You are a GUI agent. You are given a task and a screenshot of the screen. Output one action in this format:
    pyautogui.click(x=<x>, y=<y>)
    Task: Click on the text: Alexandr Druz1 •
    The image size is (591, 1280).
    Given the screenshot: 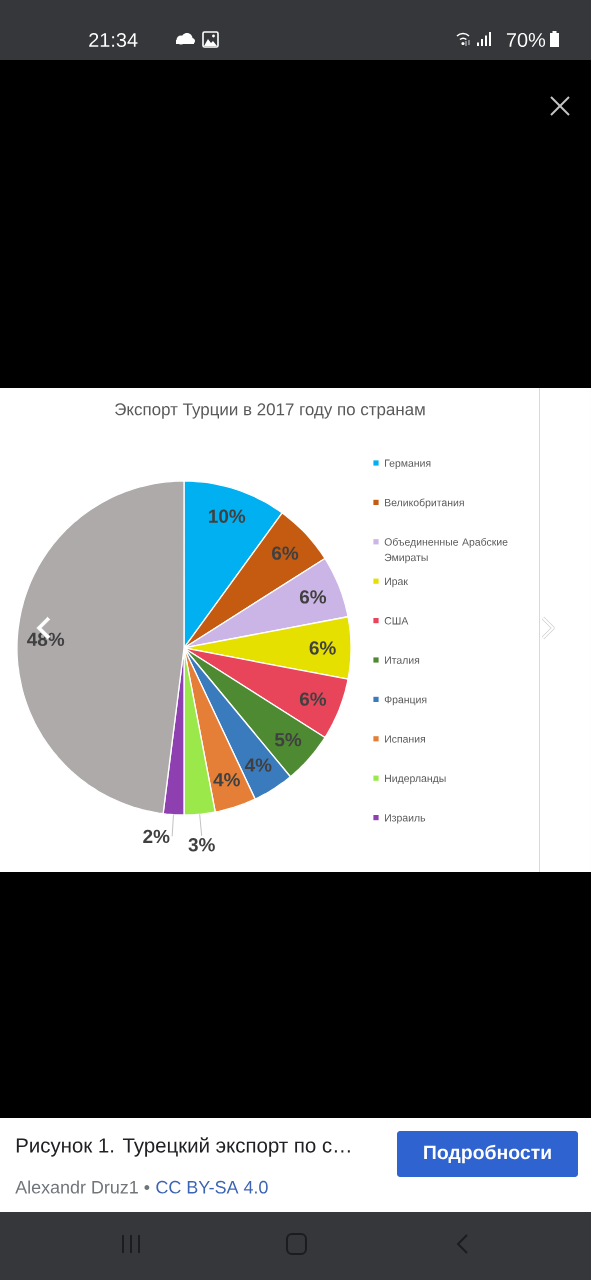 What is the action you would take?
    pyautogui.click(x=82, y=1187)
    